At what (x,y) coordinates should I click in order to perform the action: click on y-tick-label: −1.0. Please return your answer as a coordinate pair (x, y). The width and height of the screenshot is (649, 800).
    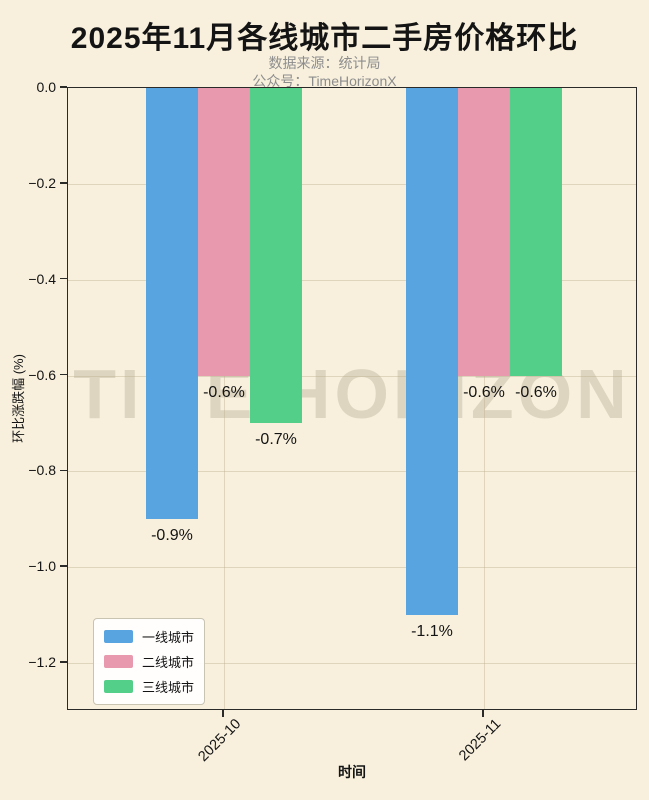
    Looking at the image, I should click on (42, 566).